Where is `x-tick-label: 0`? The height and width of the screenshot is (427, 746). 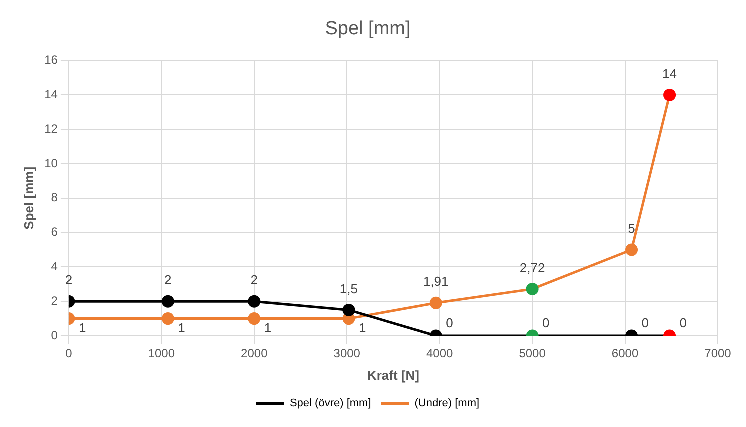
x-tick-label: 0 is located at coordinates (69, 353).